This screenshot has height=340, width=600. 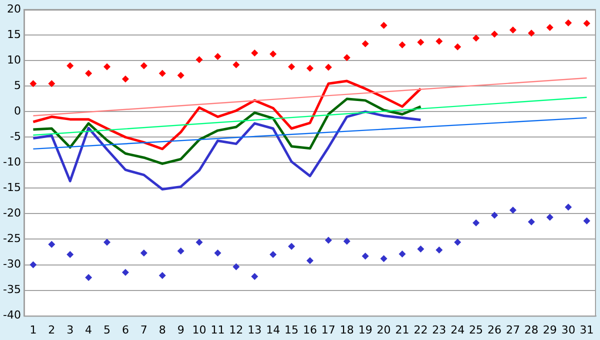 What do you see at coordinates (476, 329) in the screenshot?
I see `x-tick-label: 25` at bounding box center [476, 329].